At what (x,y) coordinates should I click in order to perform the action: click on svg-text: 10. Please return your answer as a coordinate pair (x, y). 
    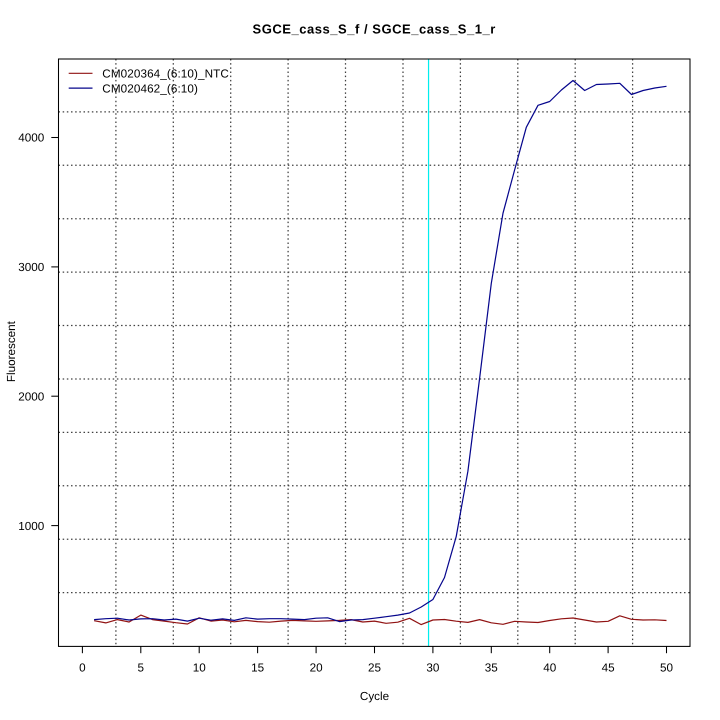
    Looking at the image, I should click on (200, 667).